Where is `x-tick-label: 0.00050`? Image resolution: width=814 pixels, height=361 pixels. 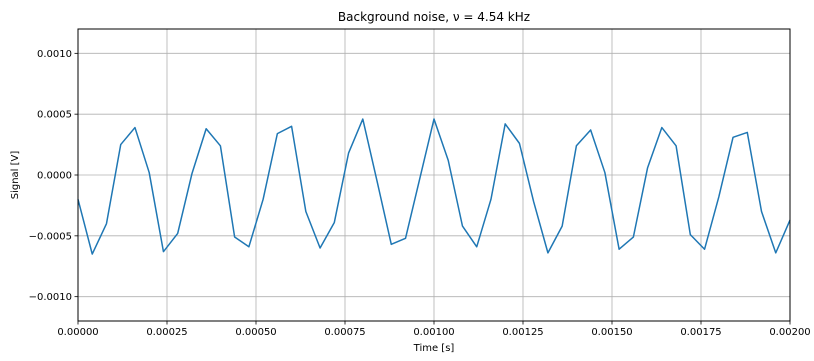
x-tick-label: 0.00050 is located at coordinates (255, 332).